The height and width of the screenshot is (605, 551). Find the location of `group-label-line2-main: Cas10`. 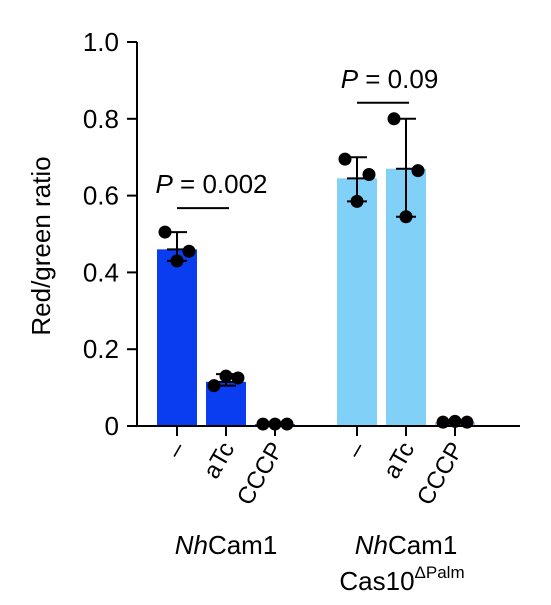

group-label-line2-main: Cas10 is located at coordinates (376, 581).